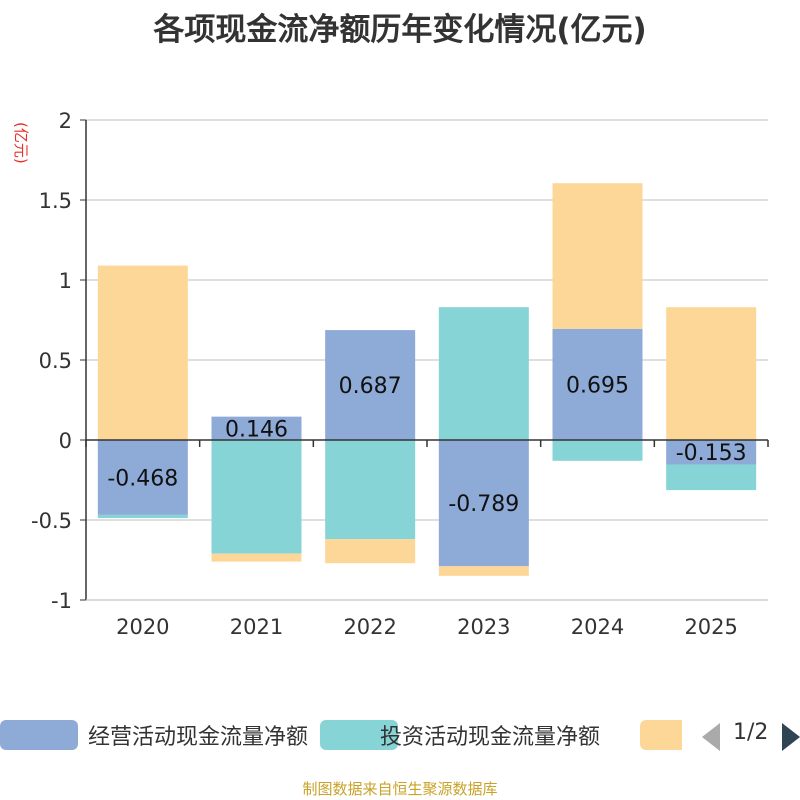  I want to click on chart-legend: 经营活动现金流量净额 投资活动现金流量净额 1/2, so click(400, 735).